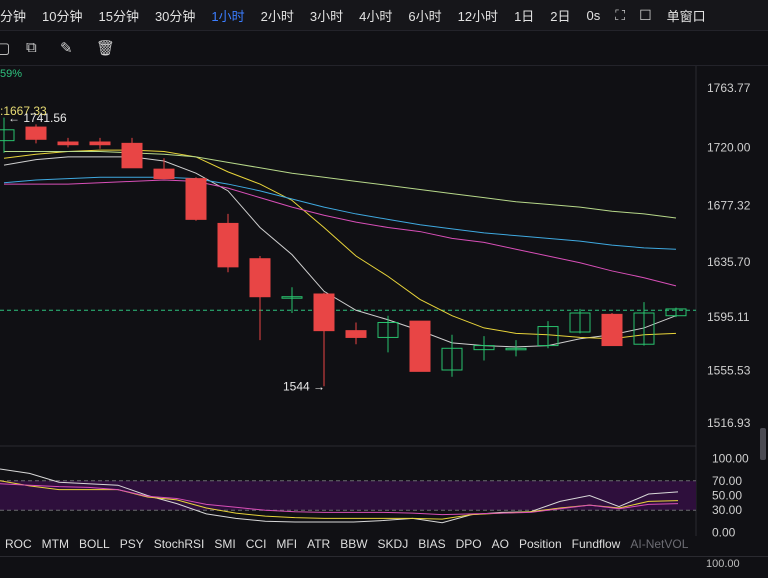 The width and height of the screenshot is (768, 578). Describe the element at coordinates (723, 564) in the screenshot. I see `bottom-axis-label: 100.00` at that location.